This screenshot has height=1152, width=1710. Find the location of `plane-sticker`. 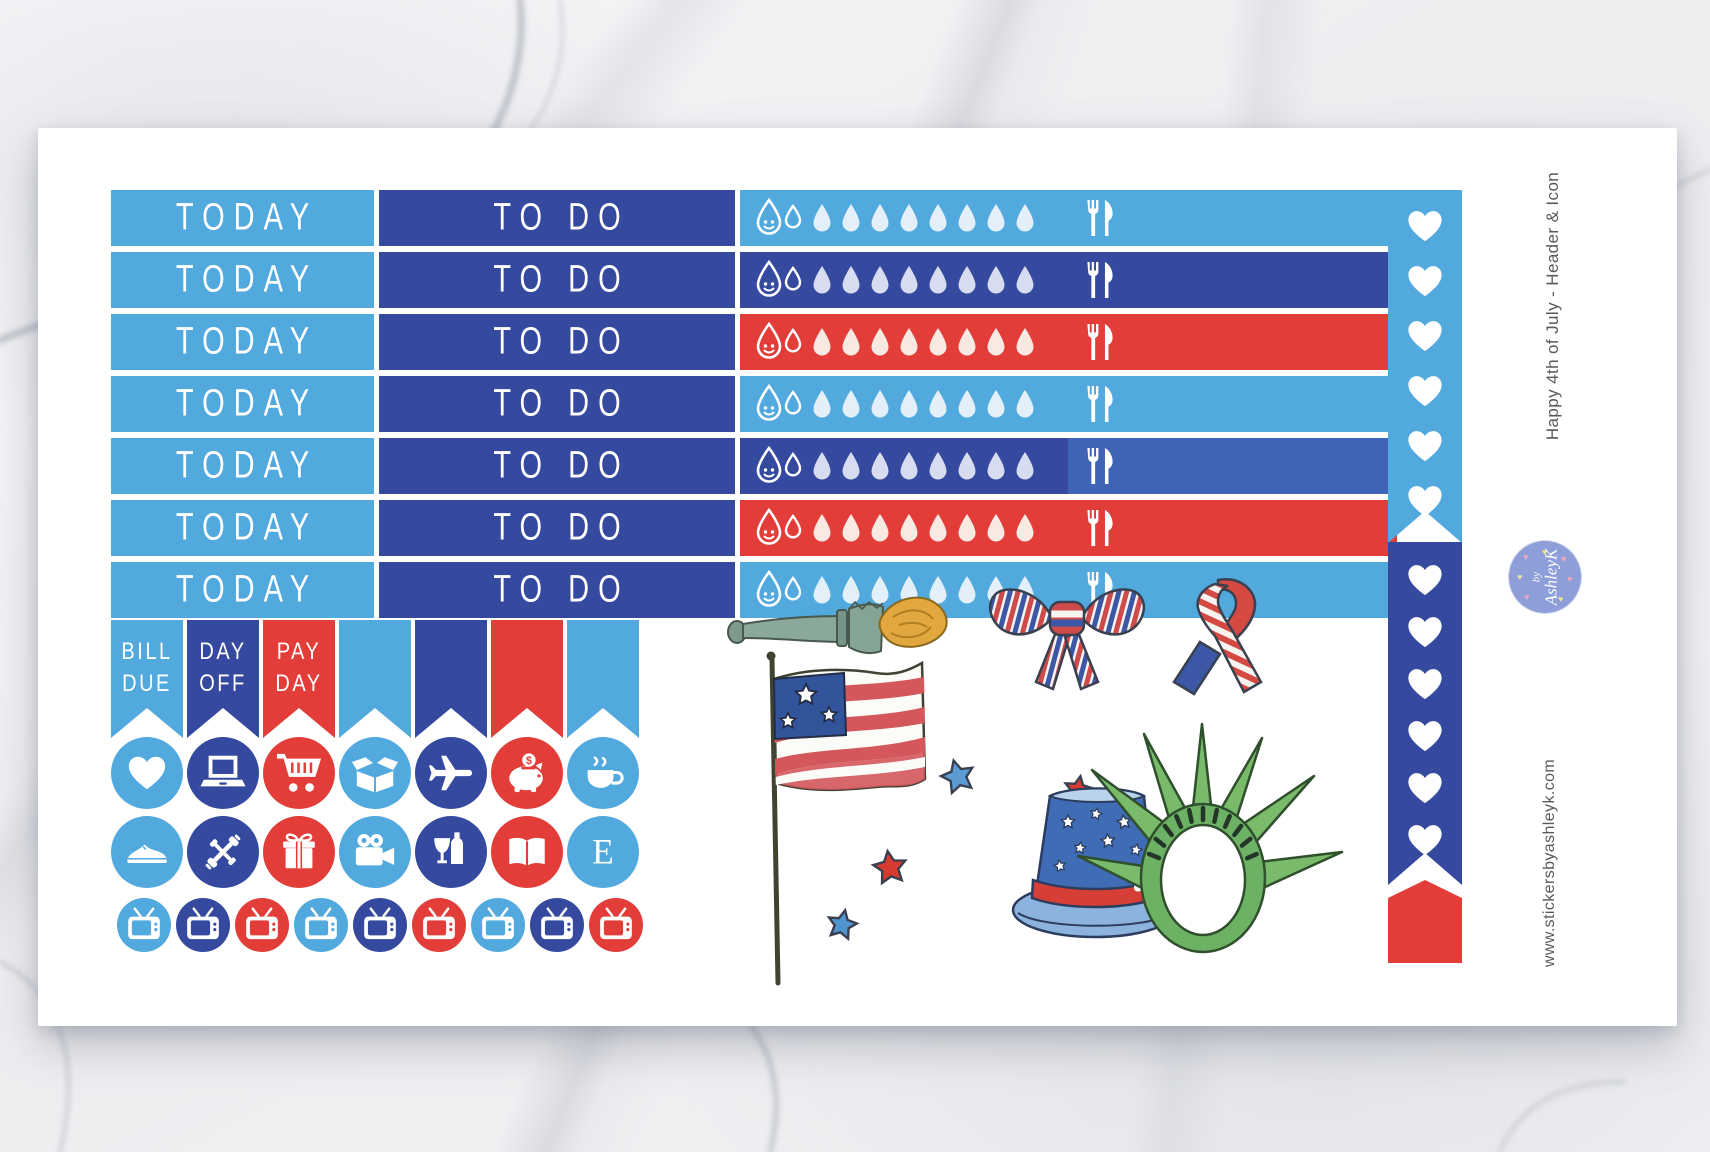

plane-sticker is located at coordinates (451, 773).